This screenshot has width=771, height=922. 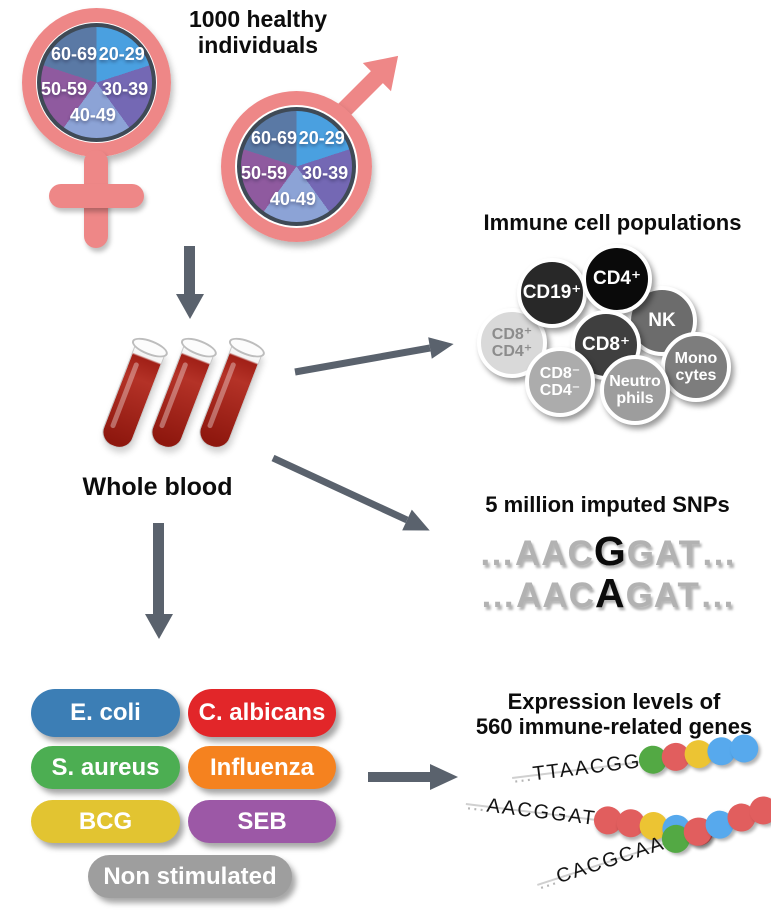 I want to click on stimulus-label: Non stimulated, so click(x=190, y=876).